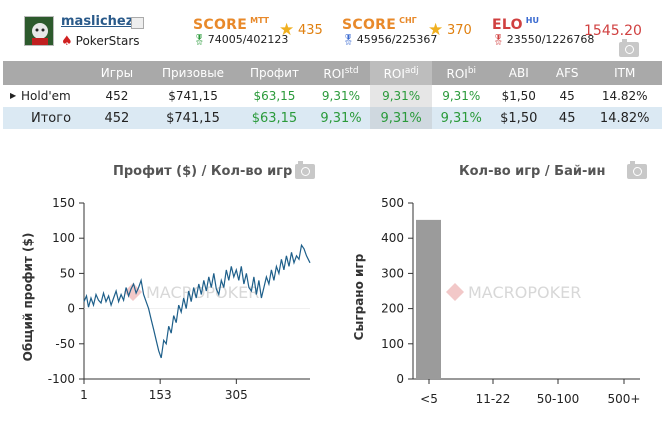 This screenshot has height=428, width=665. Describe the element at coordinates (258, 30) in the screenshot. I see `score-mtt: SCORE МТТ 🎖 74005/402123 ★ 435` at that location.